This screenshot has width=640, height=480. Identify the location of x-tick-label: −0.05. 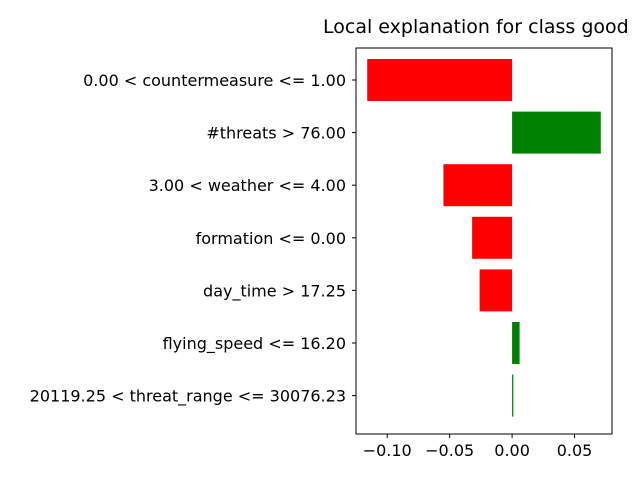
(449, 450).